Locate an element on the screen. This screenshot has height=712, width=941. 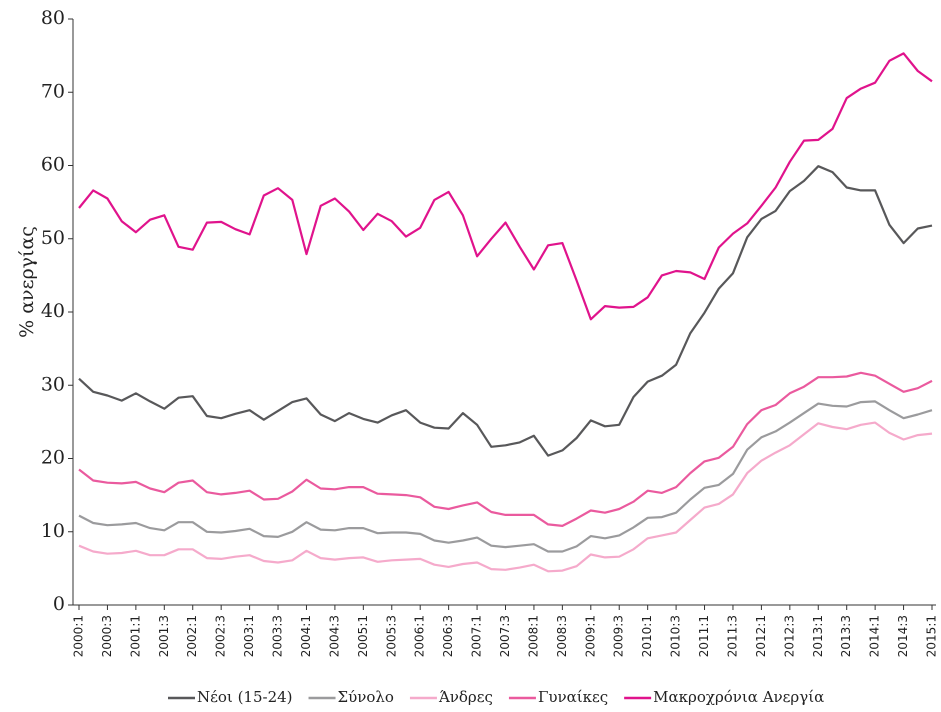
y-tick-label: 50 is located at coordinates (53, 238).